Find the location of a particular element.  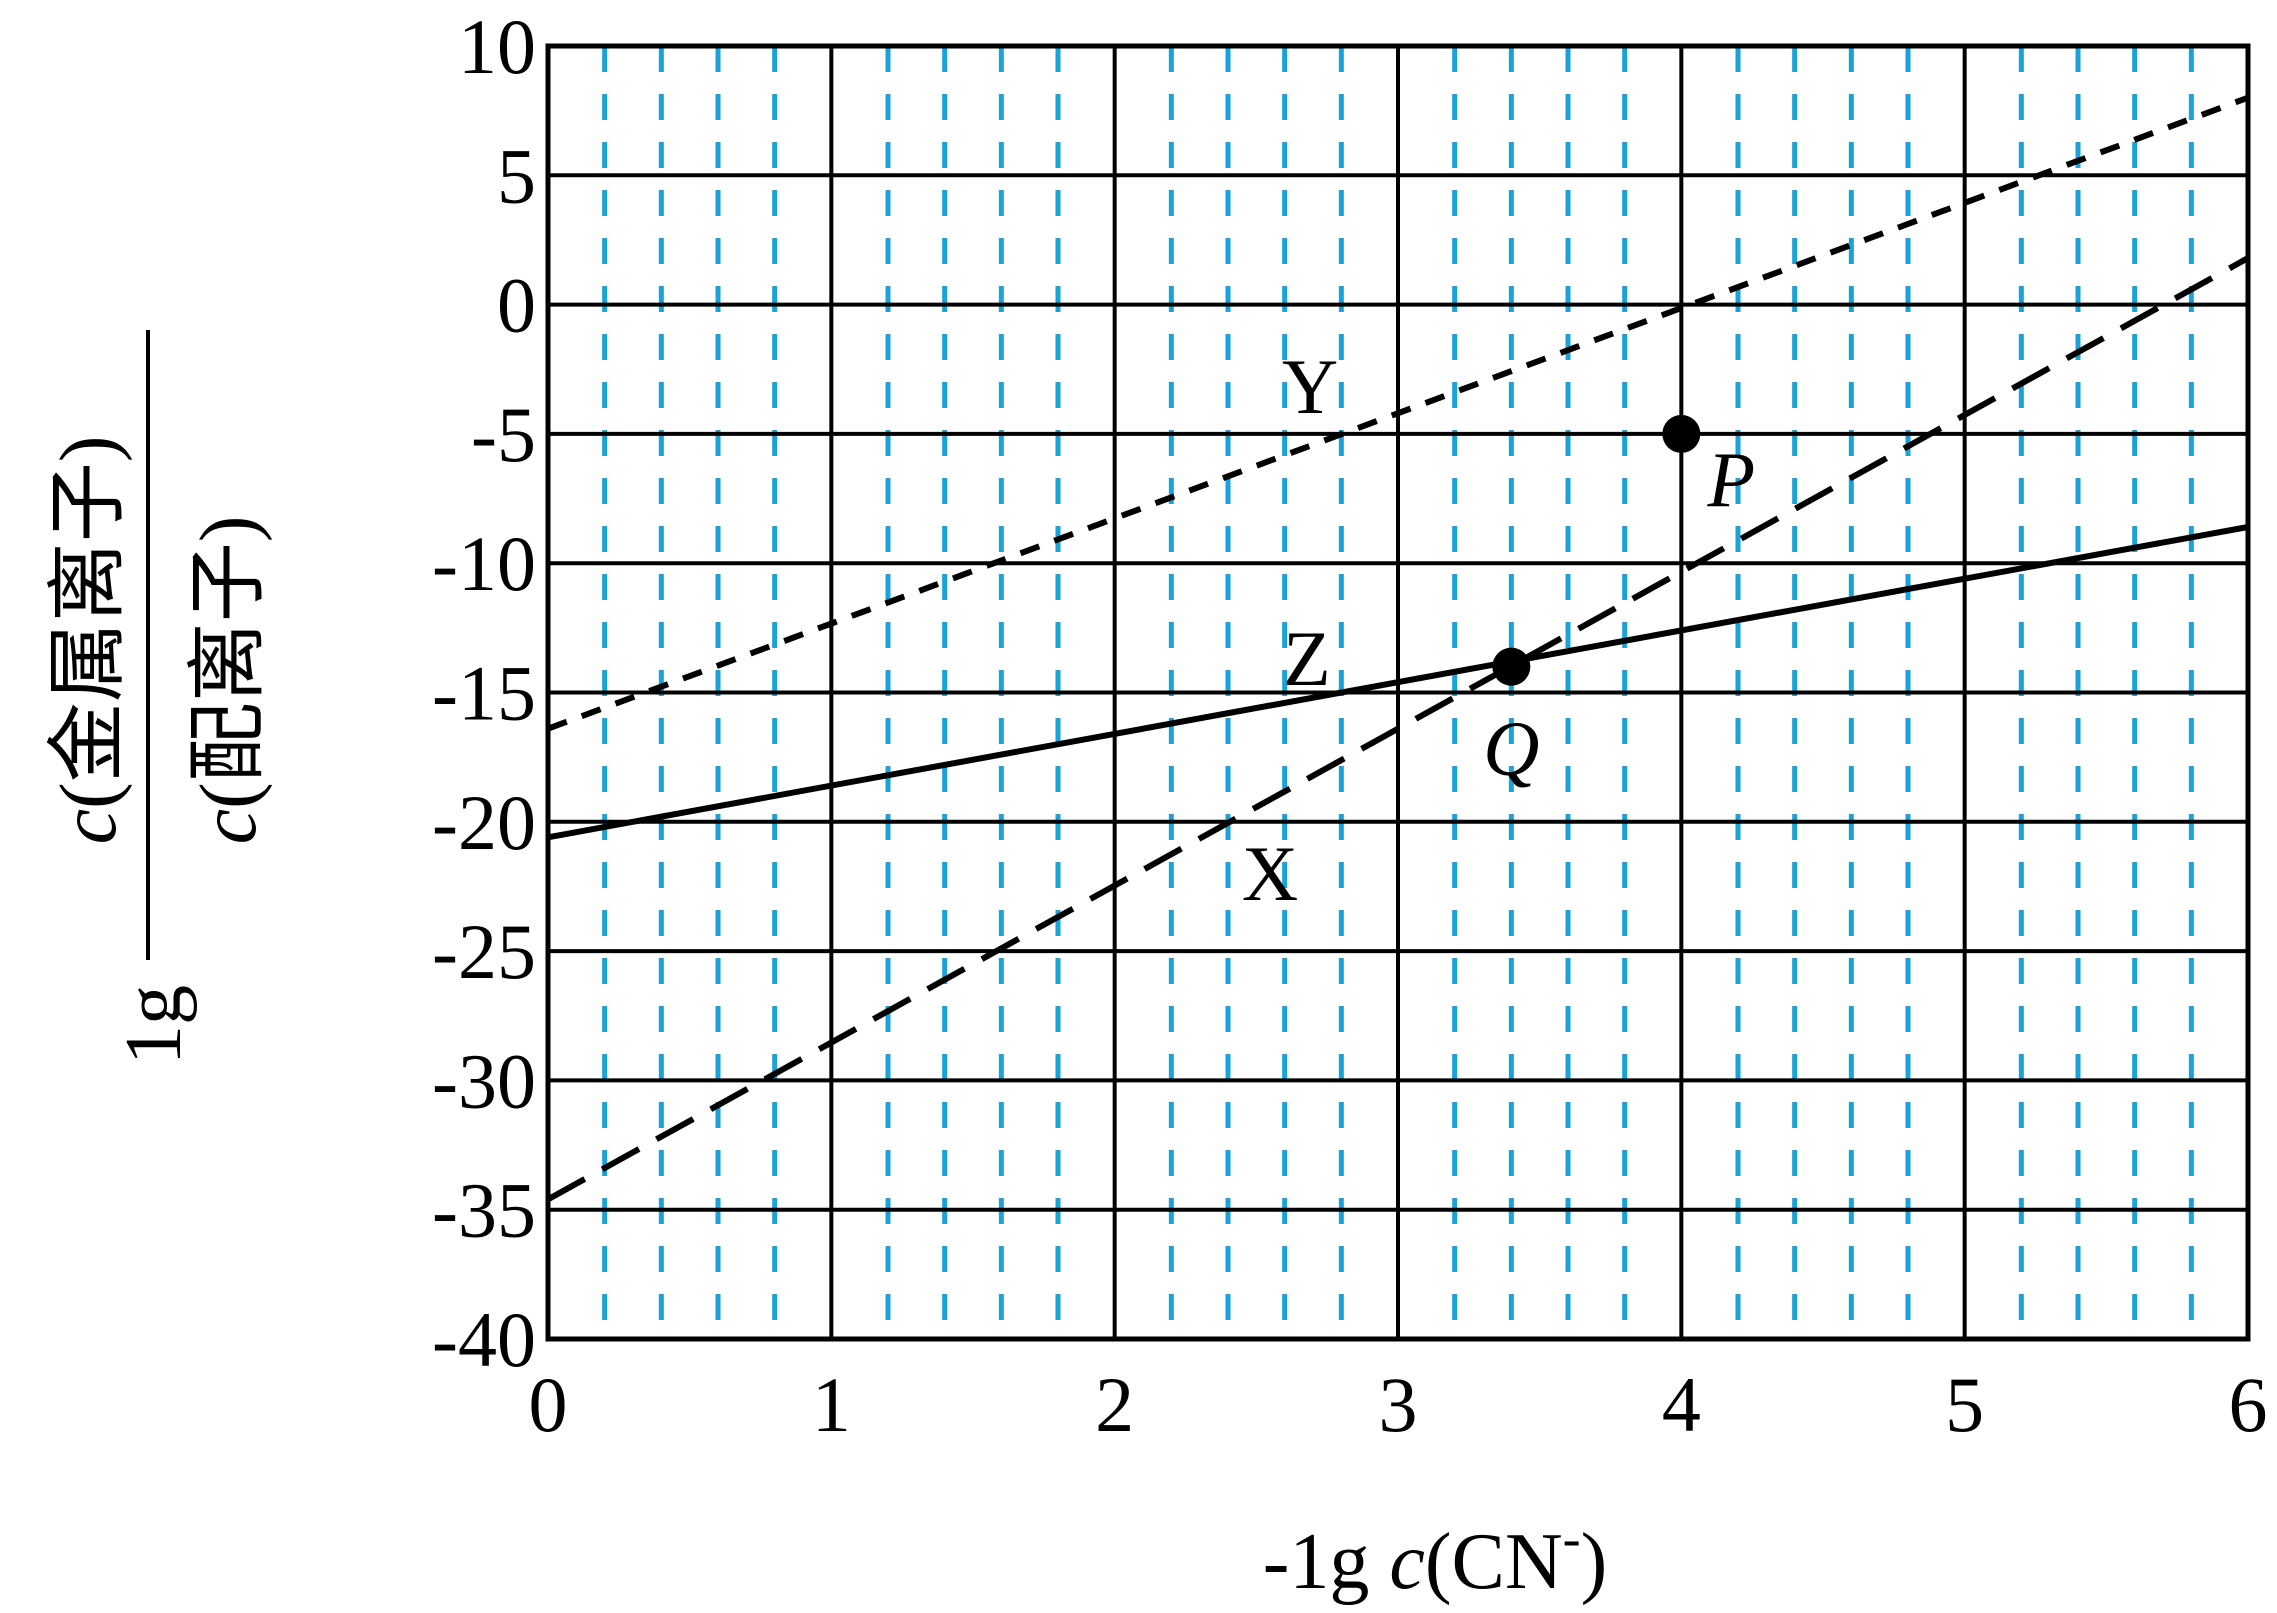

x-axis-title-c: c is located at coordinates (1407, 1562).